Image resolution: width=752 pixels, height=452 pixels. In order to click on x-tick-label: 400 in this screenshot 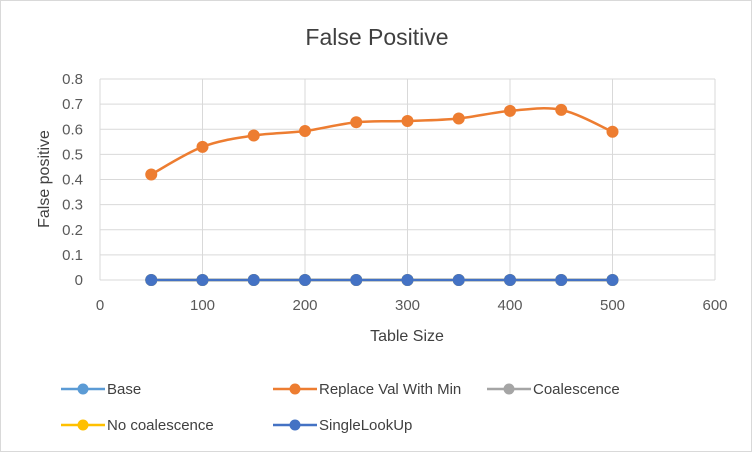, I will do `click(509, 305)`.